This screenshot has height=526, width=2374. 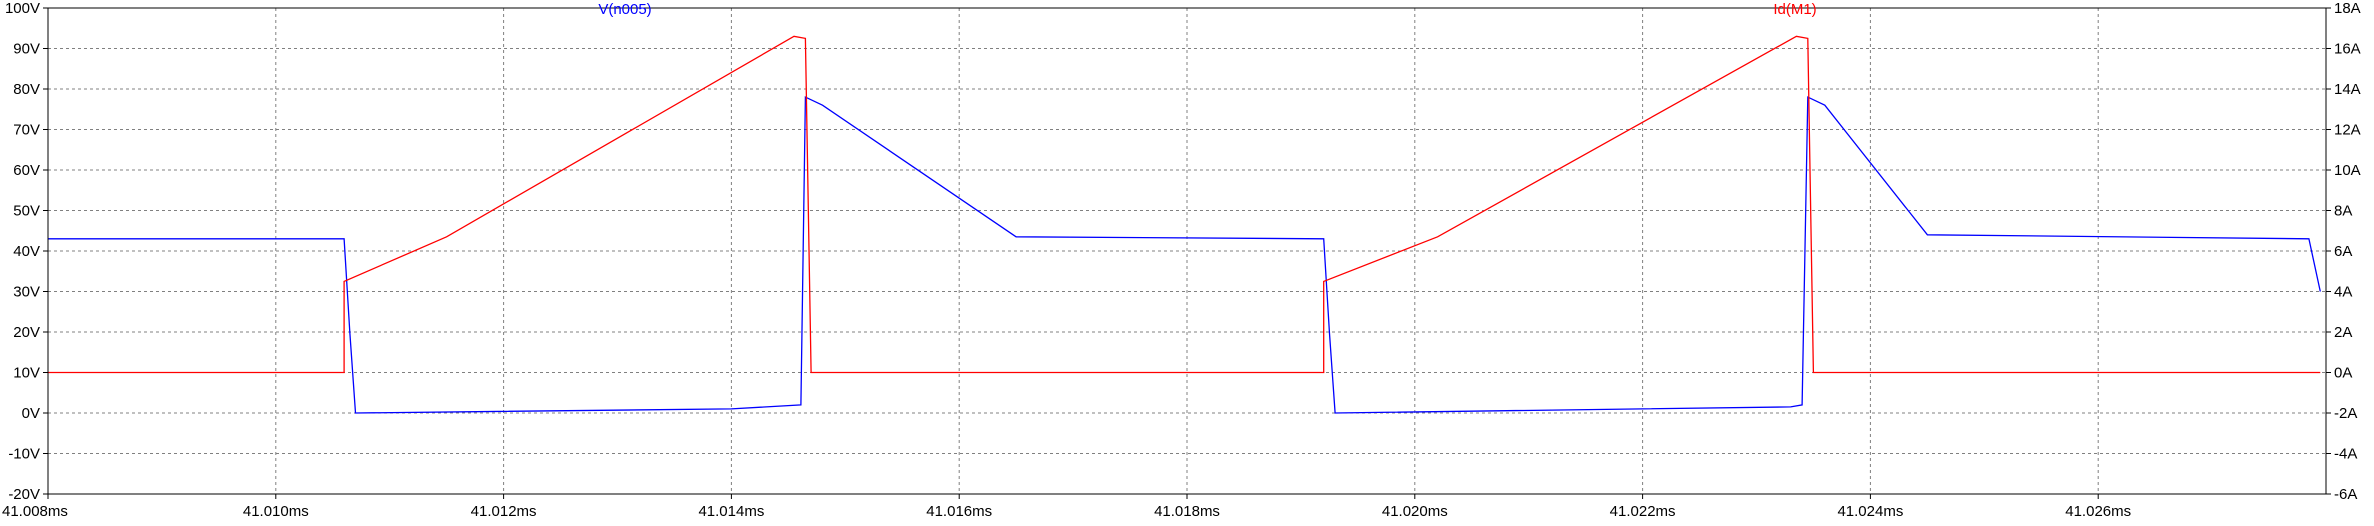 What do you see at coordinates (2347, 170) in the screenshot?
I see `y-right-tick-label: 10A` at bounding box center [2347, 170].